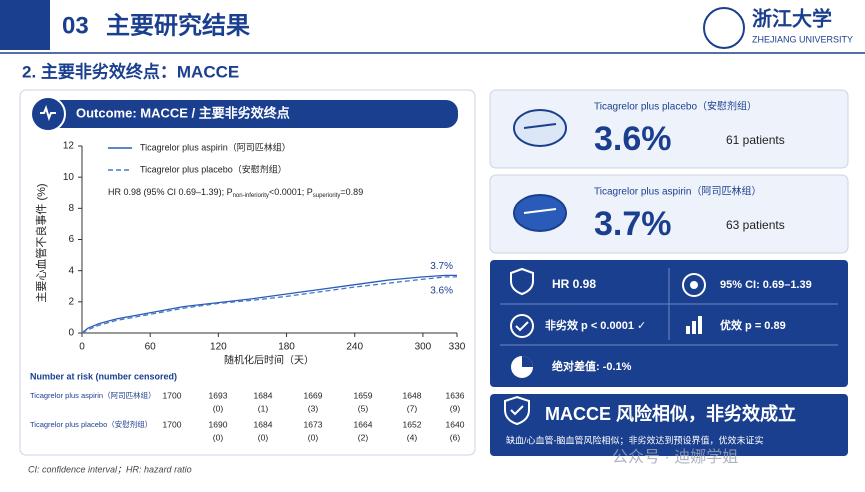 The image size is (865, 492). Describe the element at coordinates (313, 408) in the screenshot. I see `risk-censored: (3)` at that location.